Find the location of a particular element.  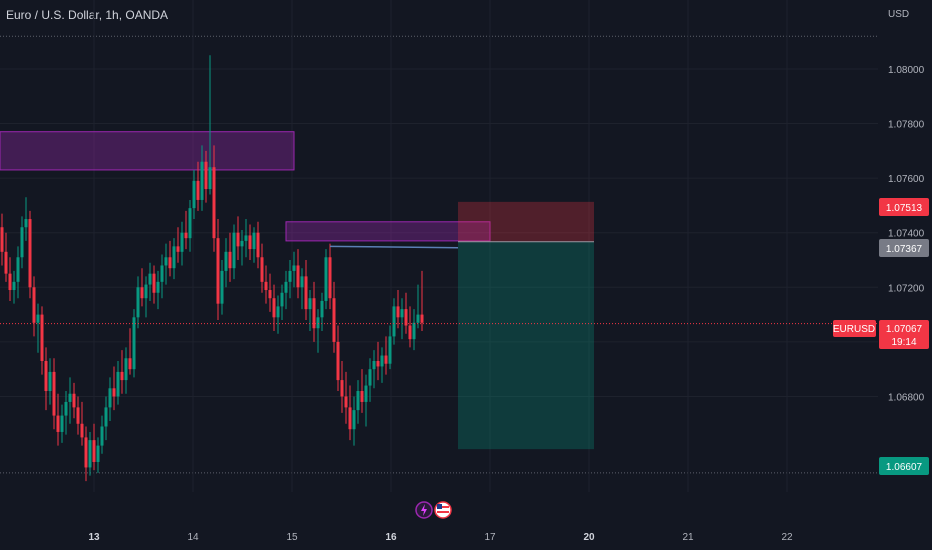

chart-title: Euro / U.S. Dollar, 1h, OANDA is located at coordinates (87, 15).